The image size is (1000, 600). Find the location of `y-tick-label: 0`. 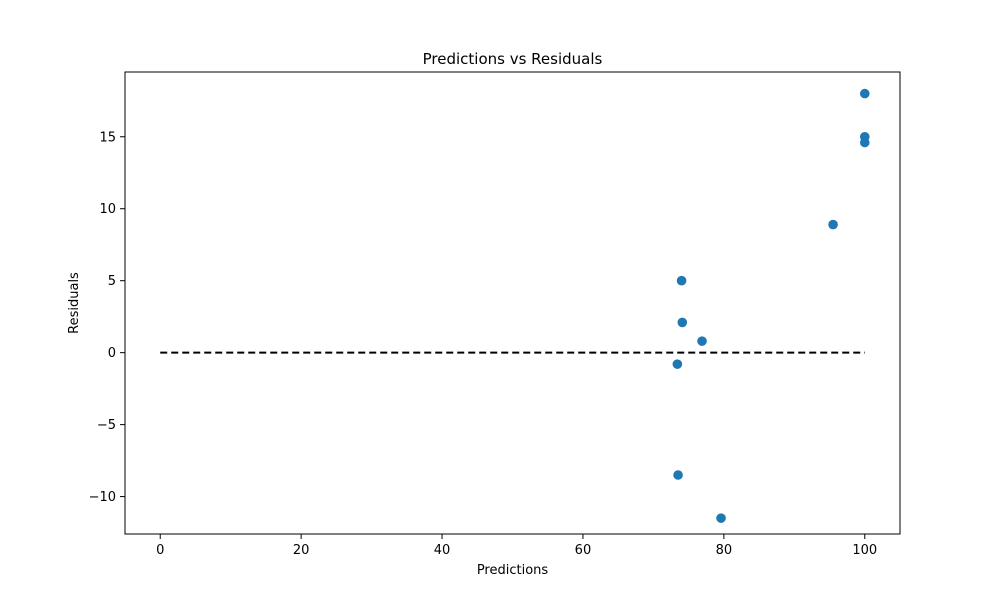

y-tick-label: 0 is located at coordinates (112, 353).